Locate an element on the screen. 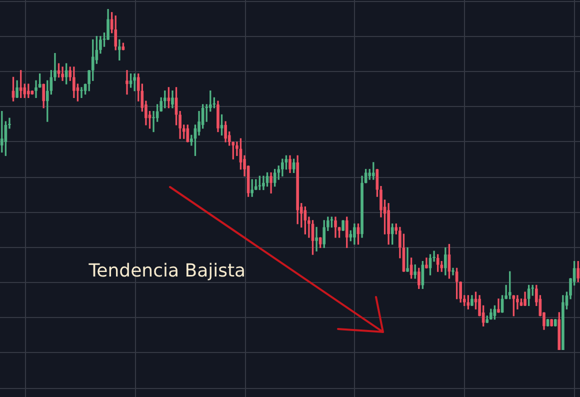  annotation: Tendencia Bajista is located at coordinates (167, 271).